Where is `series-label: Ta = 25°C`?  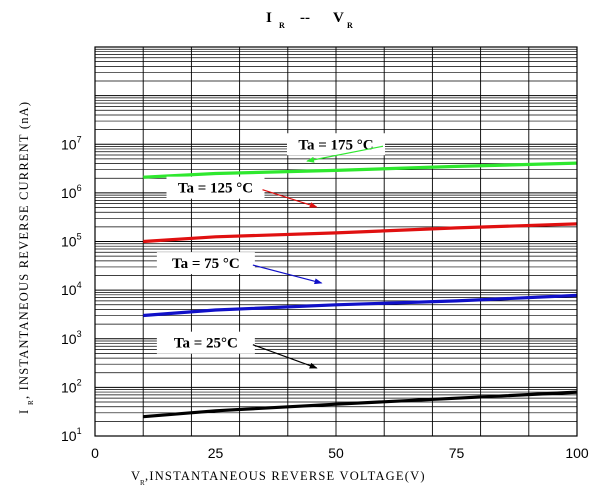
series-label: Ta = 25°C is located at coordinates (205, 342).